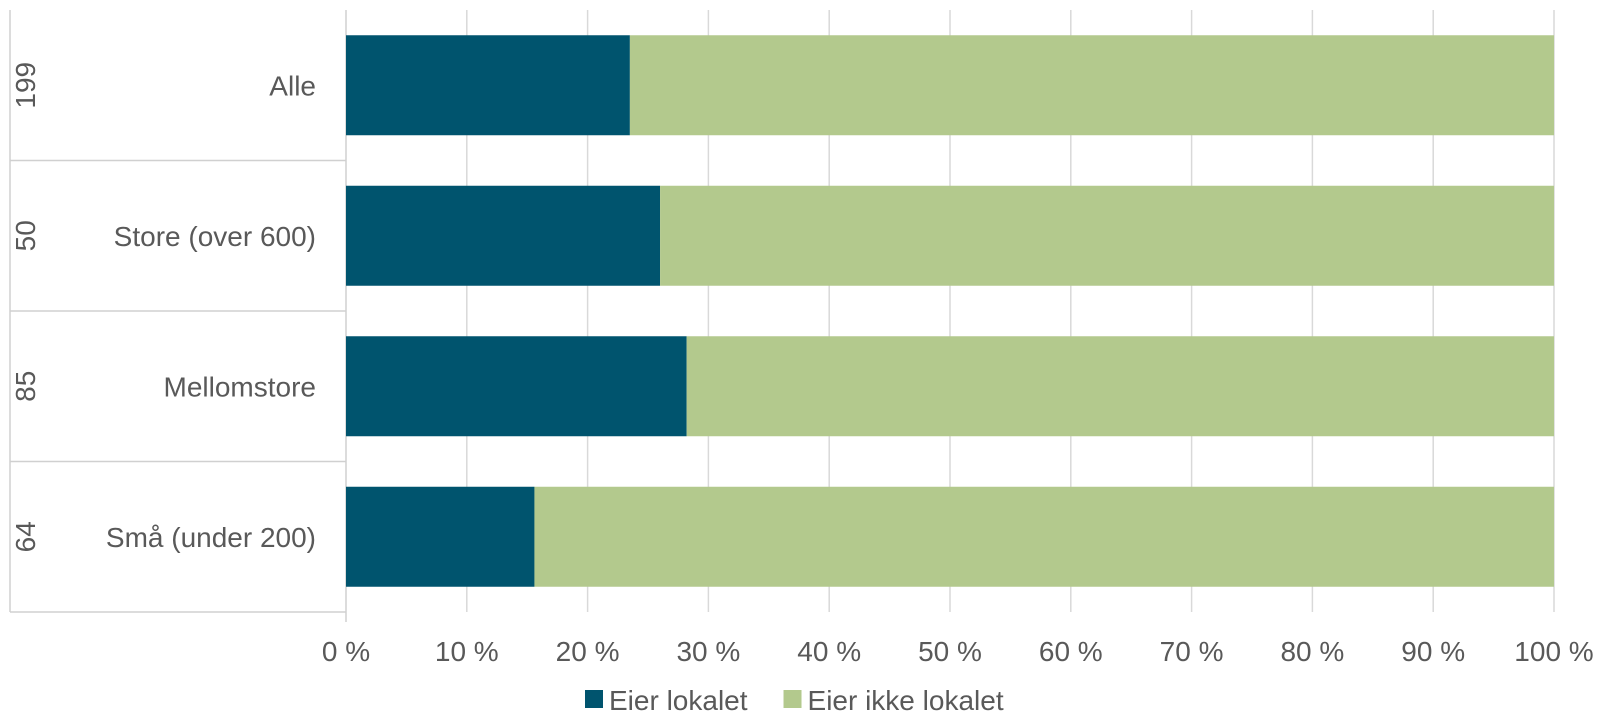 Image resolution: width=1612 pixels, height=723 pixels. What do you see at coordinates (292, 85) in the screenshot?
I see `category-label: Alle` at bounding box center [292, 85].